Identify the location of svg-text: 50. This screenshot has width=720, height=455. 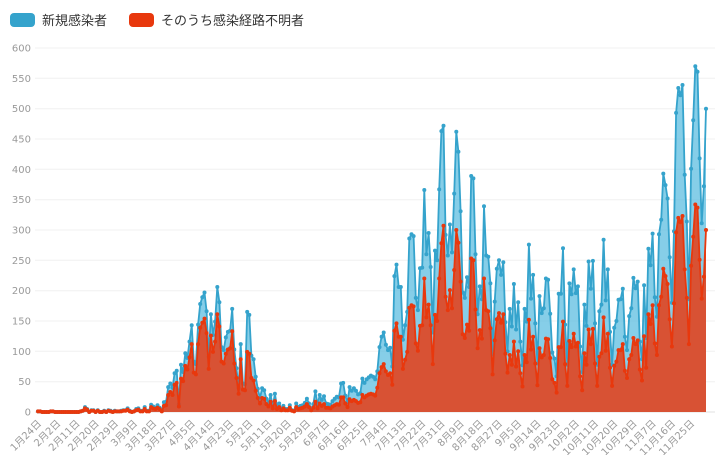
(24, 382).